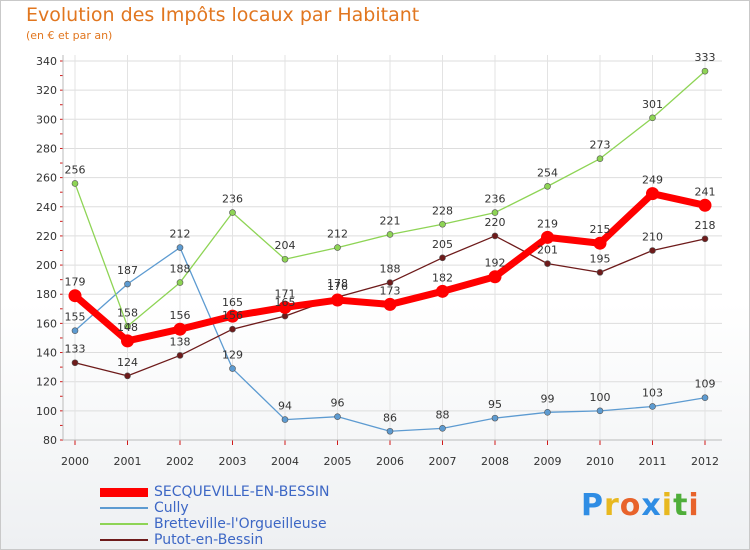 The image size is (750, 550). What do you see at coordinates (600, 229) in the screenshot?
I see `data-label-secqueville-en-bessin-2010: 215` at bounding box center [600, 229].